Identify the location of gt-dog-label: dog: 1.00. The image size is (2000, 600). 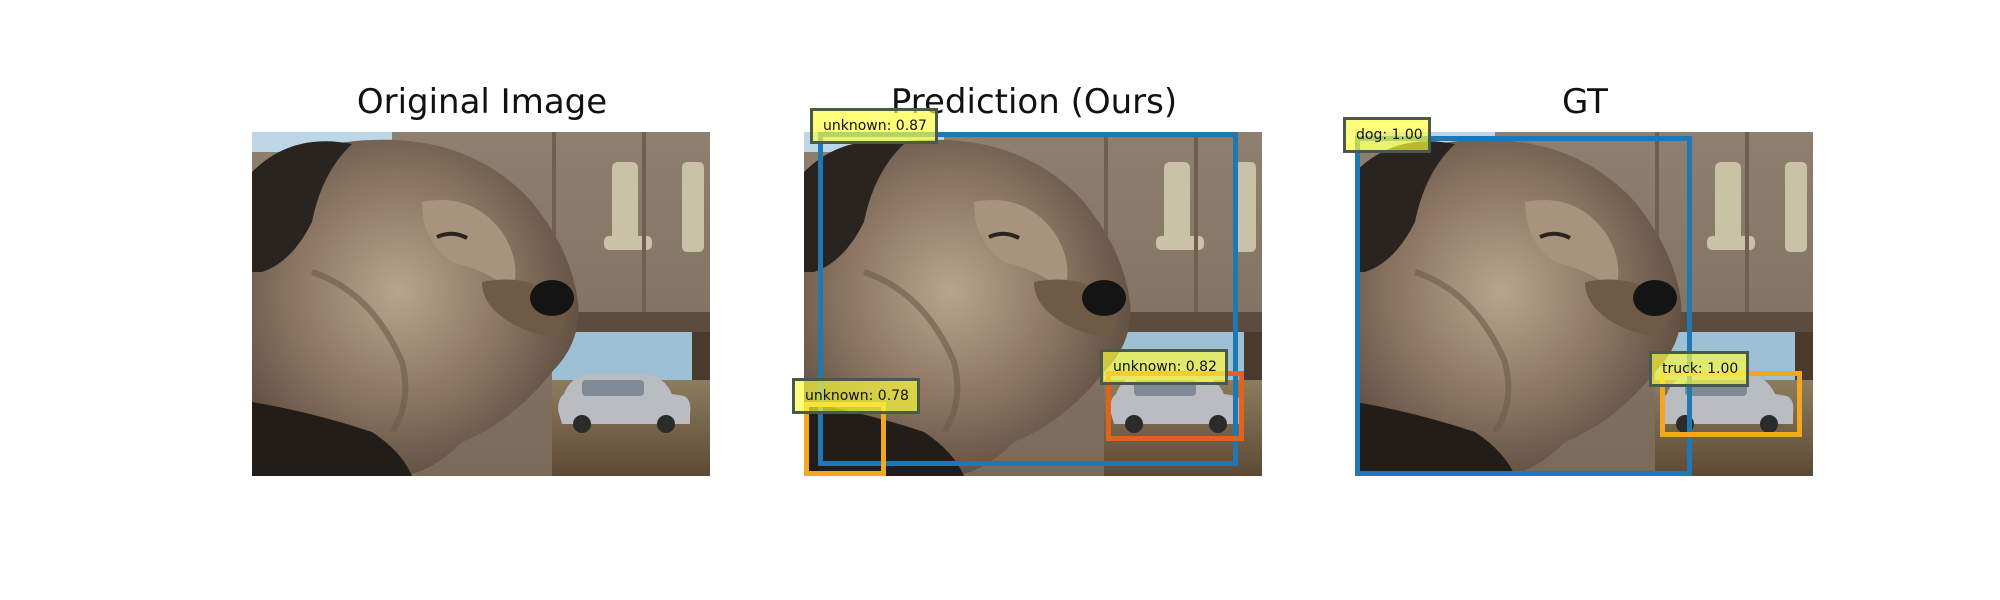
(1387, 135).